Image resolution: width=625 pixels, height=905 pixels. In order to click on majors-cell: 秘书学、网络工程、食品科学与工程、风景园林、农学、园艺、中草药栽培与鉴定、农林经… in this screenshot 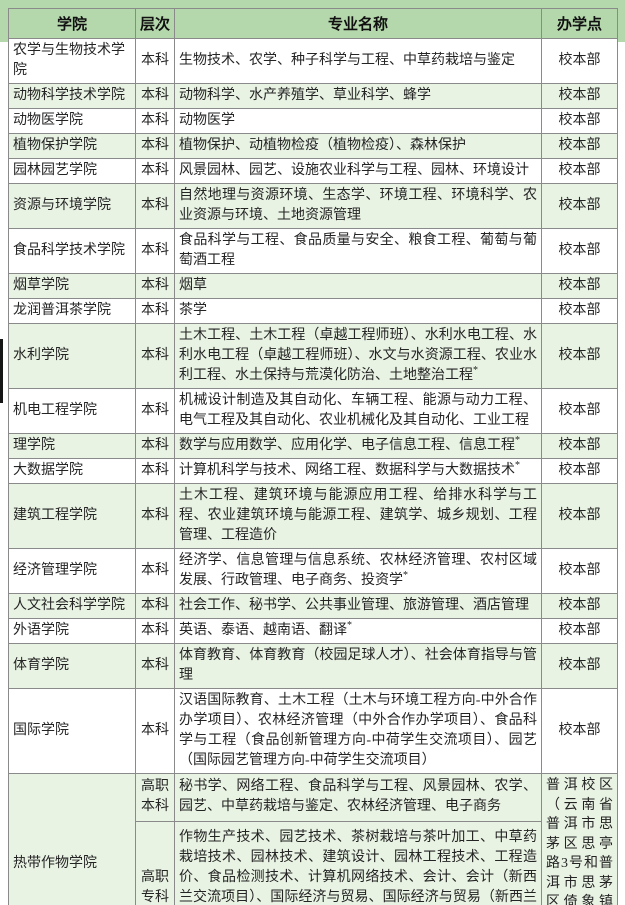, I will do `click(358, 797)`.